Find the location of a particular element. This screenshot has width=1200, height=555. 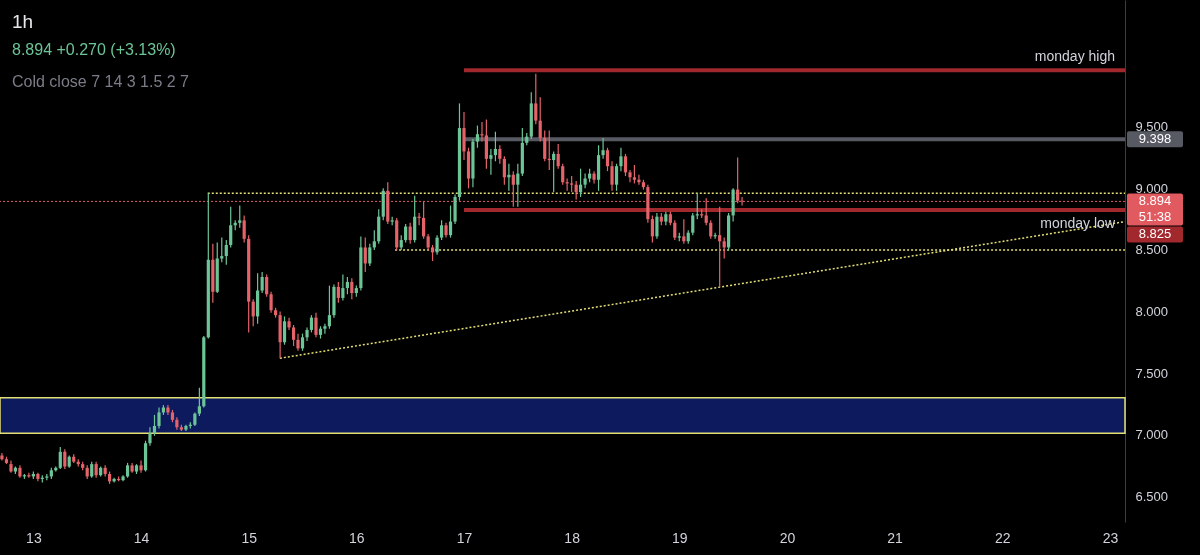

y-tick-label: 7.000 is located at coordinates (1152, 435).